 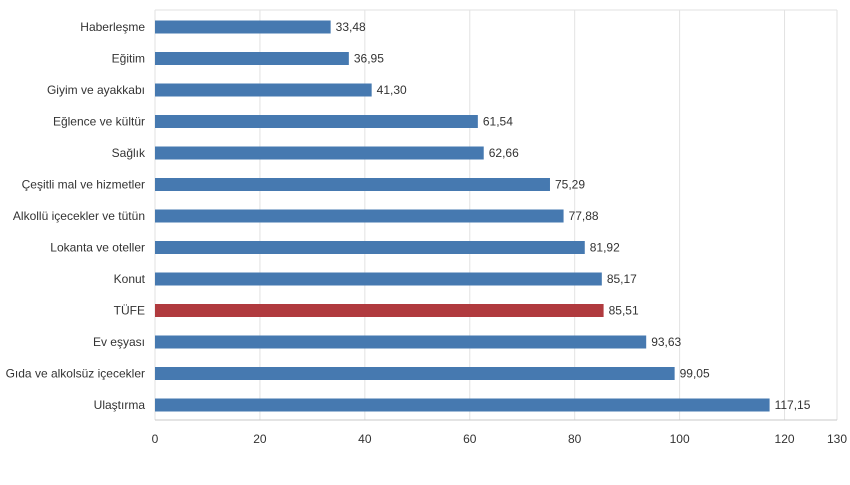 What do you see at coordinates (622, 279) in the screenshot?
I see `value-label: 85,17` at bounding box center [622, 279].